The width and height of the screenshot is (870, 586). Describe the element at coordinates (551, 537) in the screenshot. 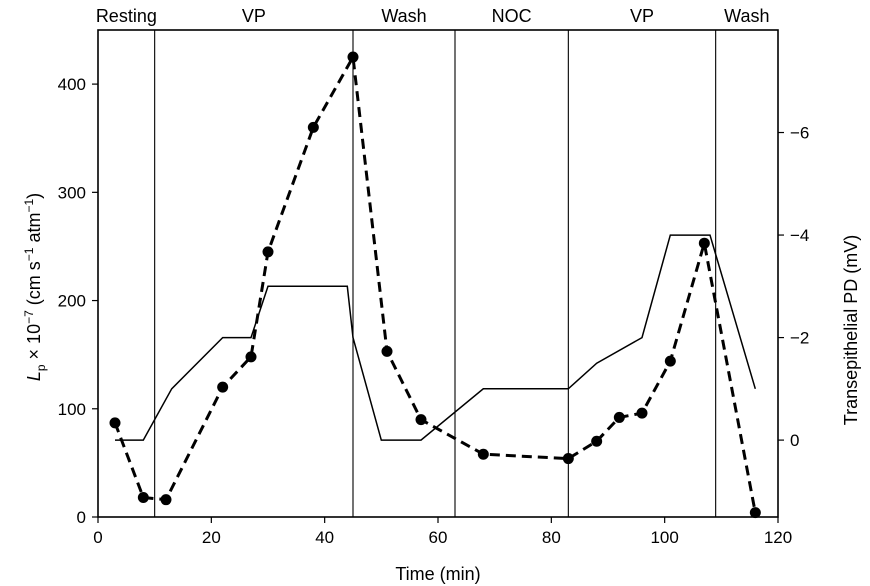

I see `x-tick-label: 80` at that location.